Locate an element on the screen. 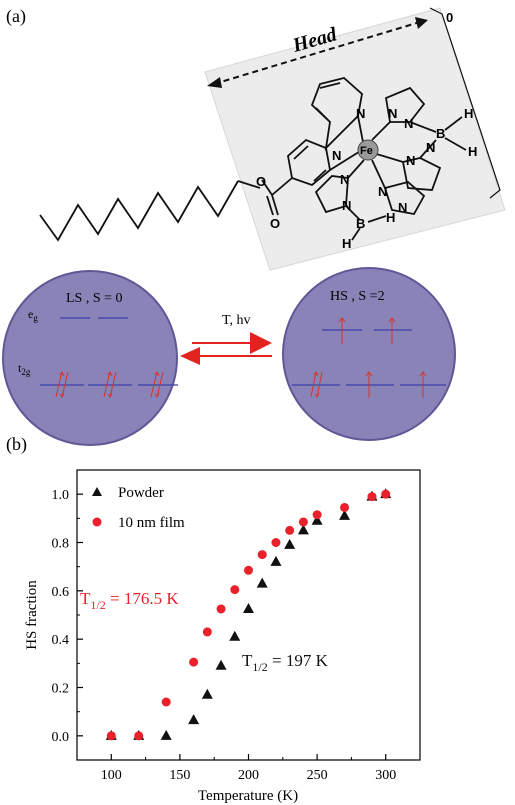 Image resolution: width=515 pixels, height=805 pixels. y-tick-label: 0.6 is located at coordinates (61, 592).